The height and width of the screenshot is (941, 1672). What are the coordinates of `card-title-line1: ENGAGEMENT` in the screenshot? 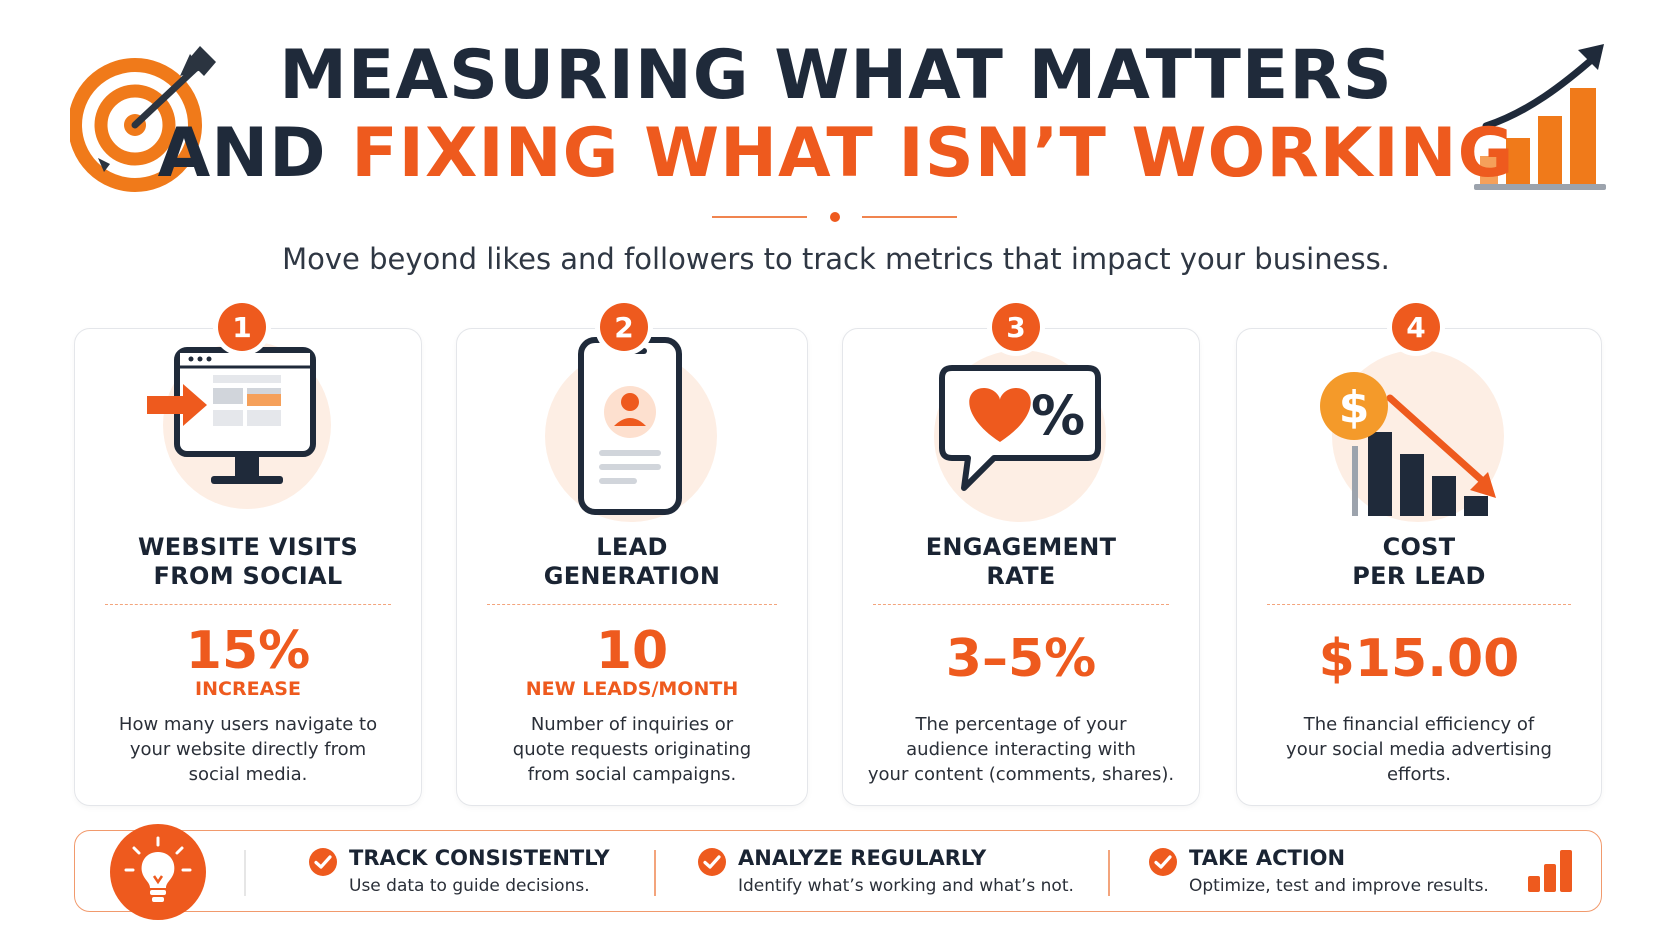 It's located at (1021, 547).